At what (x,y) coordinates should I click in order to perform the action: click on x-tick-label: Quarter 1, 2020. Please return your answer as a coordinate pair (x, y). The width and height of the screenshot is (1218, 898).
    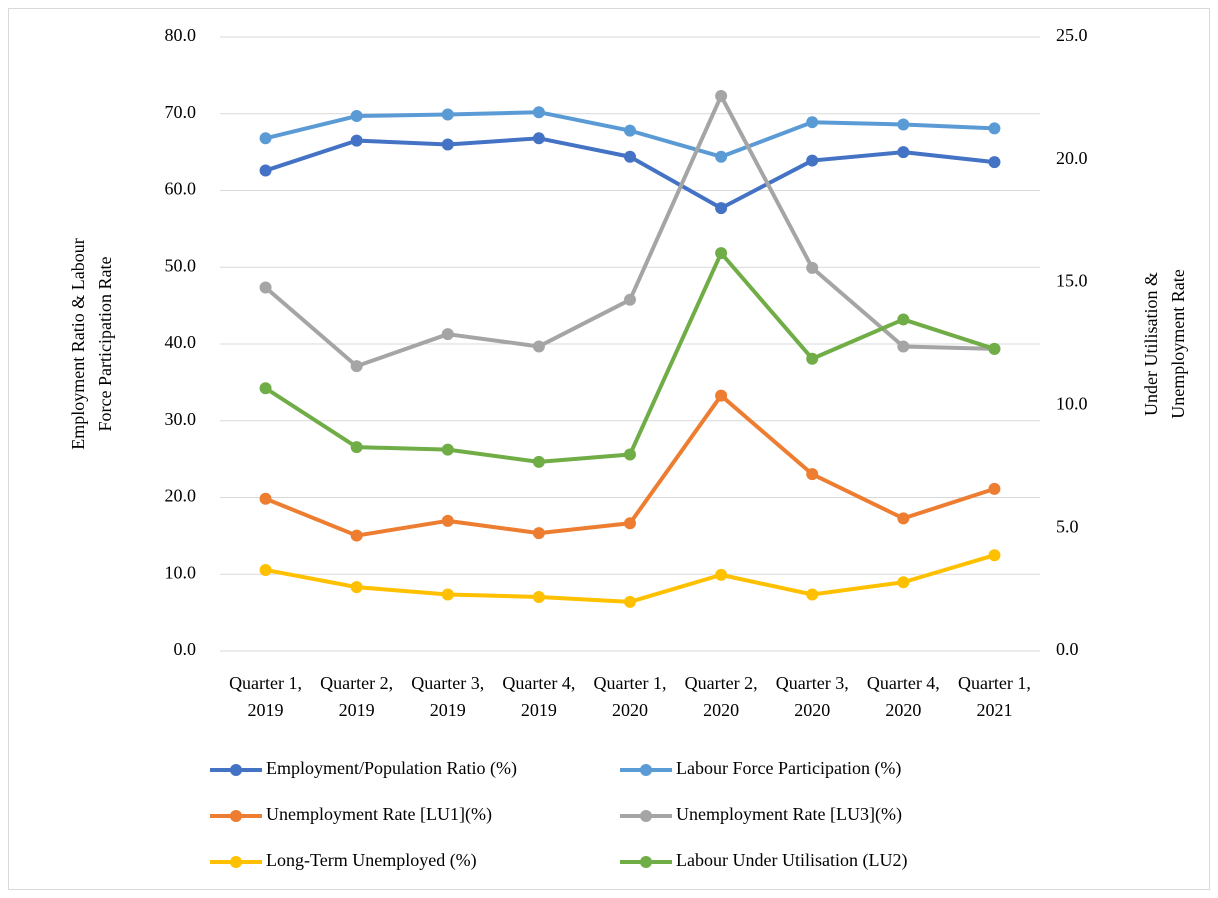
    Looking at the image, I should click on (630, 696).